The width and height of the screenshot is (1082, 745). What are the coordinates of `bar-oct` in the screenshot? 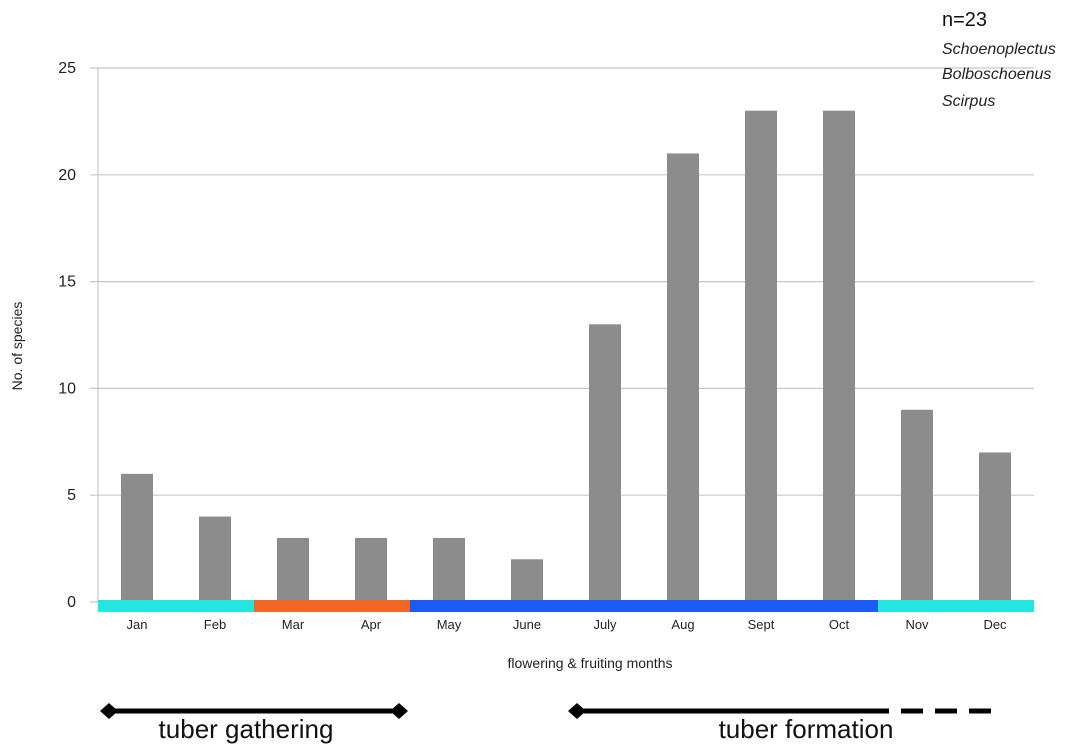 It's located at (839, 356).